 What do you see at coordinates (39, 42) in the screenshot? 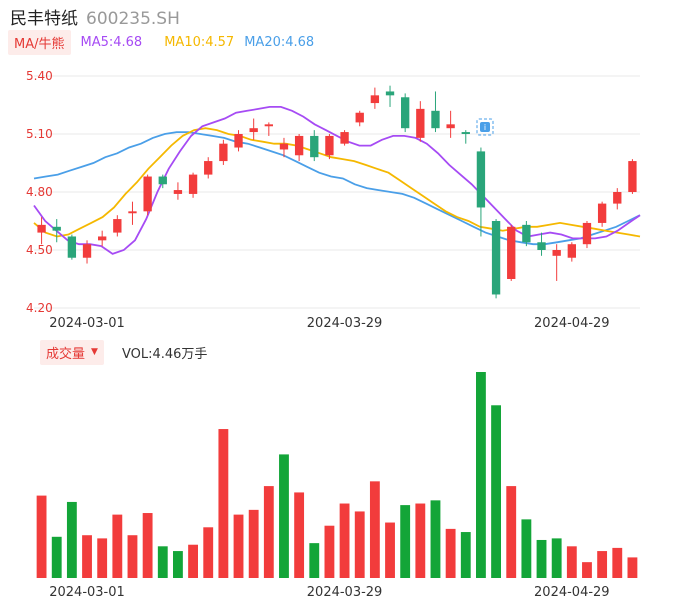
I see `ma-indicator-selector: MA/牛熊` at bounding box center [39, 42].